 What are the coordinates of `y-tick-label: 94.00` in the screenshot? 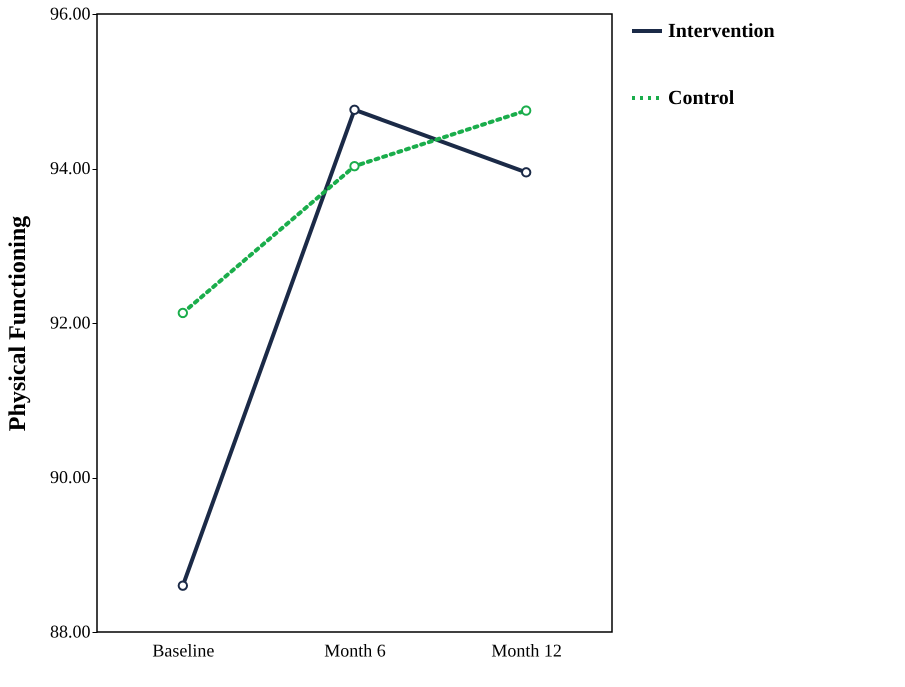 It's located at (70, 168).